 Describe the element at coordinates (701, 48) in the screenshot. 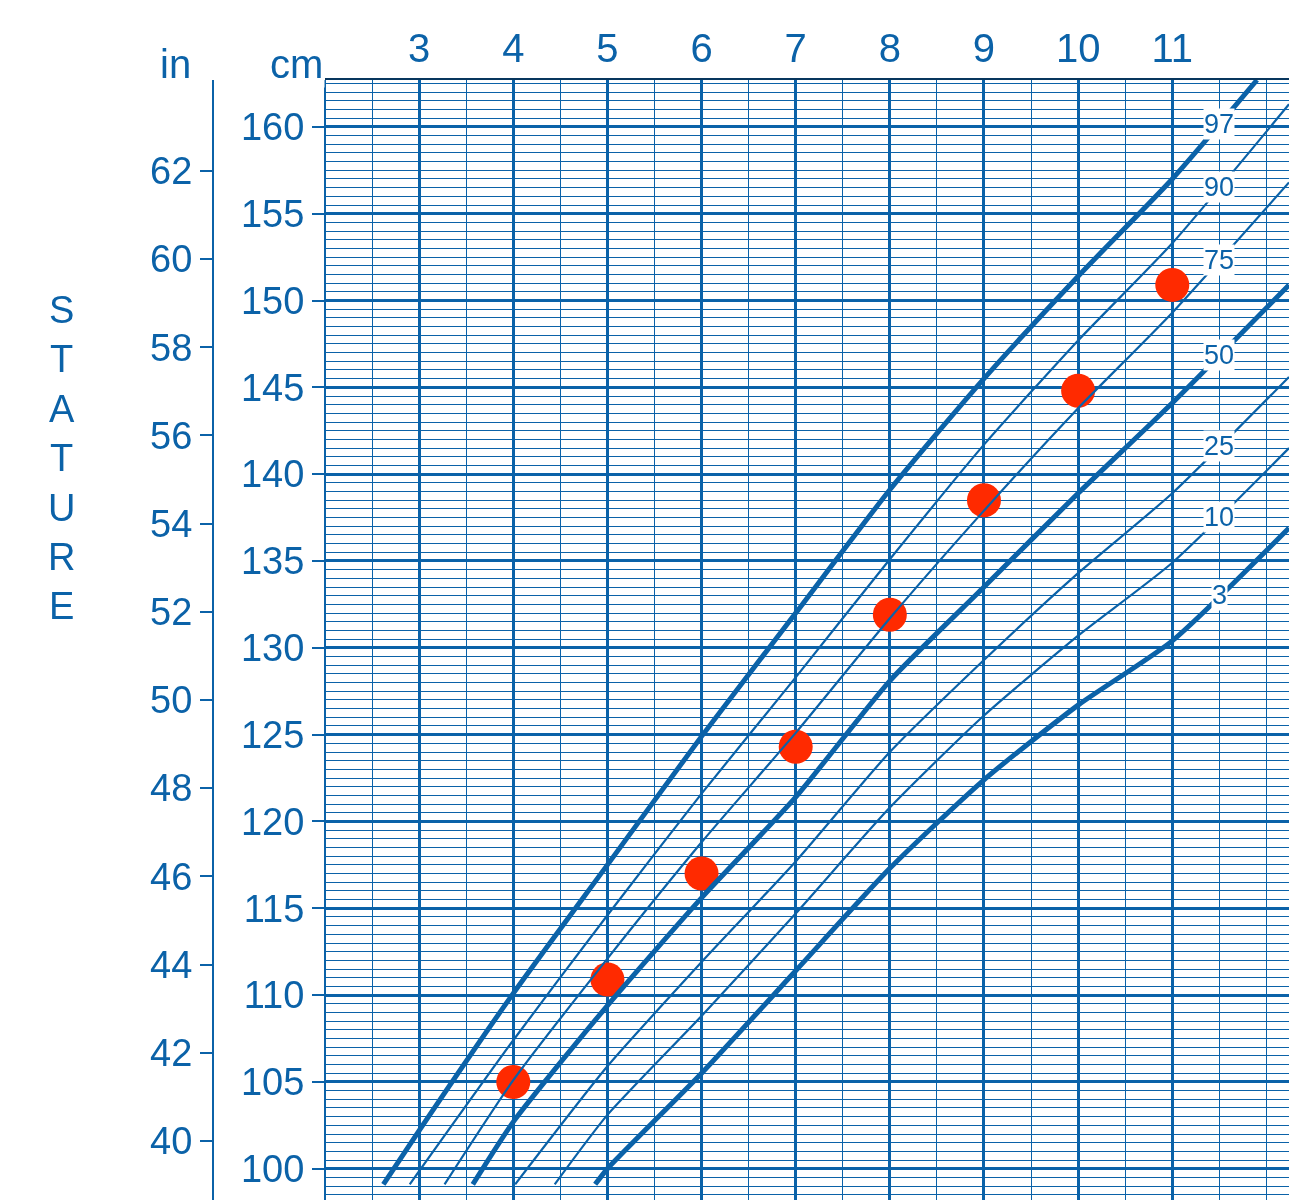

I see `x-tick-label: 6` at that location.